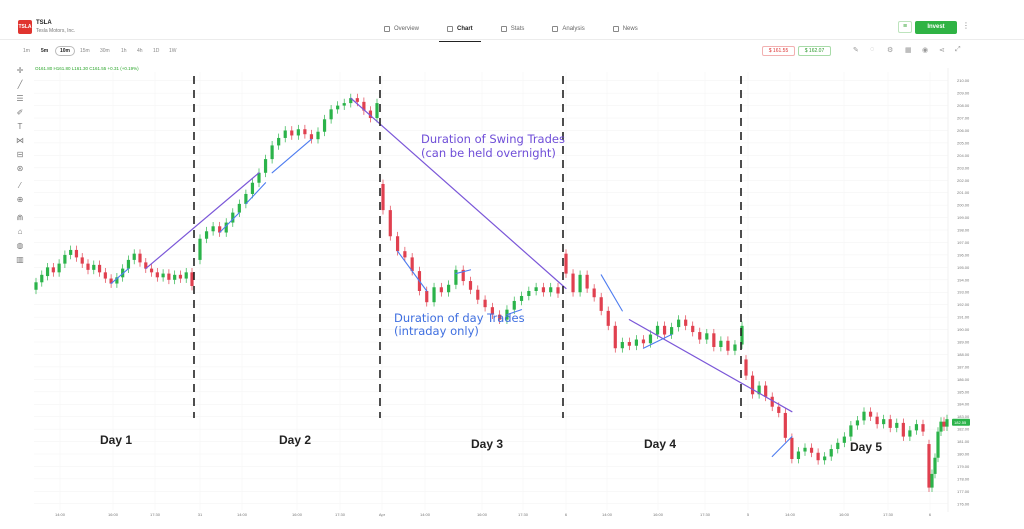 The width and height of the screenshot is (1024, 529). Describe the element at coordinates (65, 51) in the screenshot. I see `timeframe-10m: 10m` at that location.